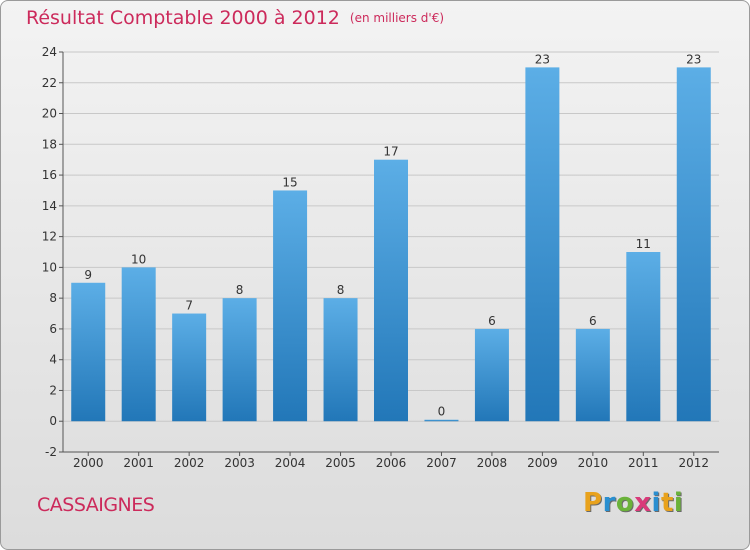 The width and height of the screenshot is (750, 550). What do you see at coordinates (593, 463) in the screenshot?
I see `x-tick-label: 2010` at bounding box center [593, 463].